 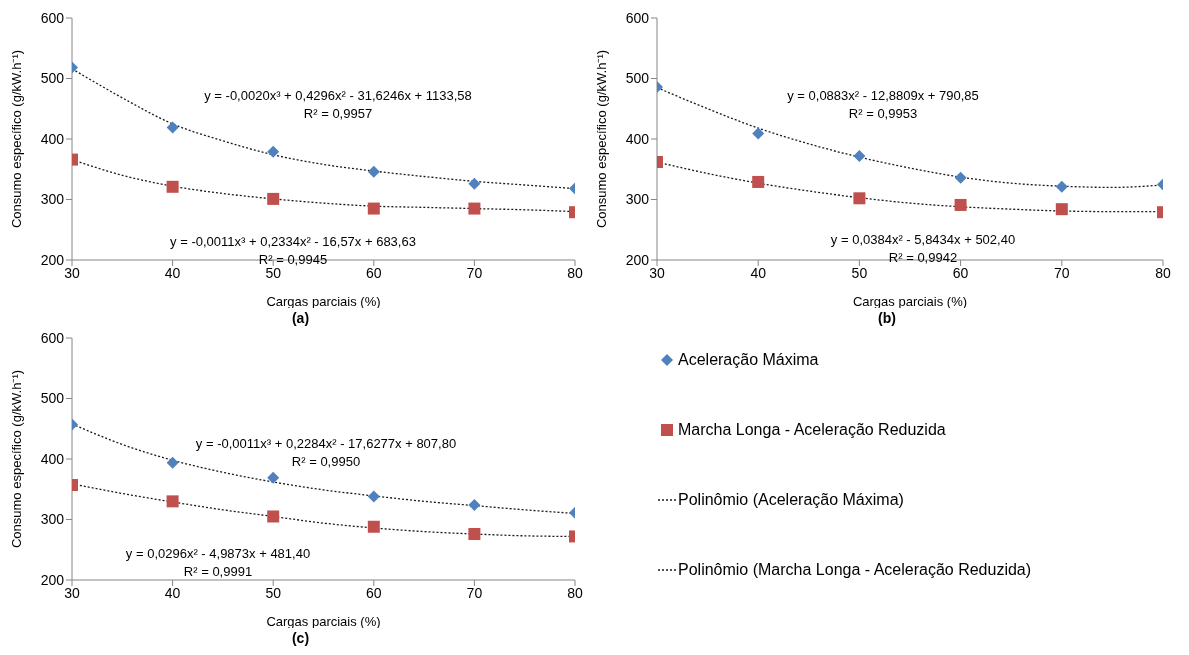 I want to click on legend-label: Polinômio (Marcha Longa - Aceleração Reduzida), so click(x=855, y=570).